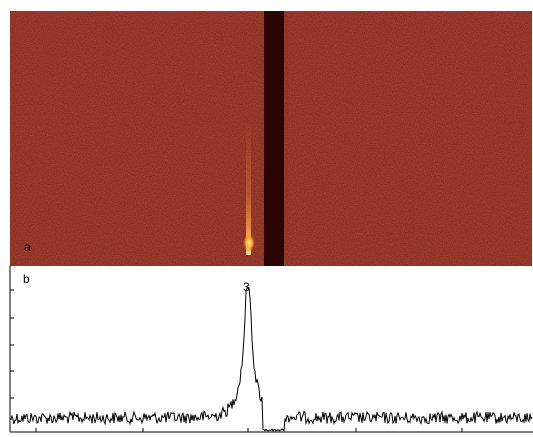 This screenshot has width=533, height=437. Describe the element at coordinates (27, 247) in the screenshot. I see `panel-label-a: a` at that location.